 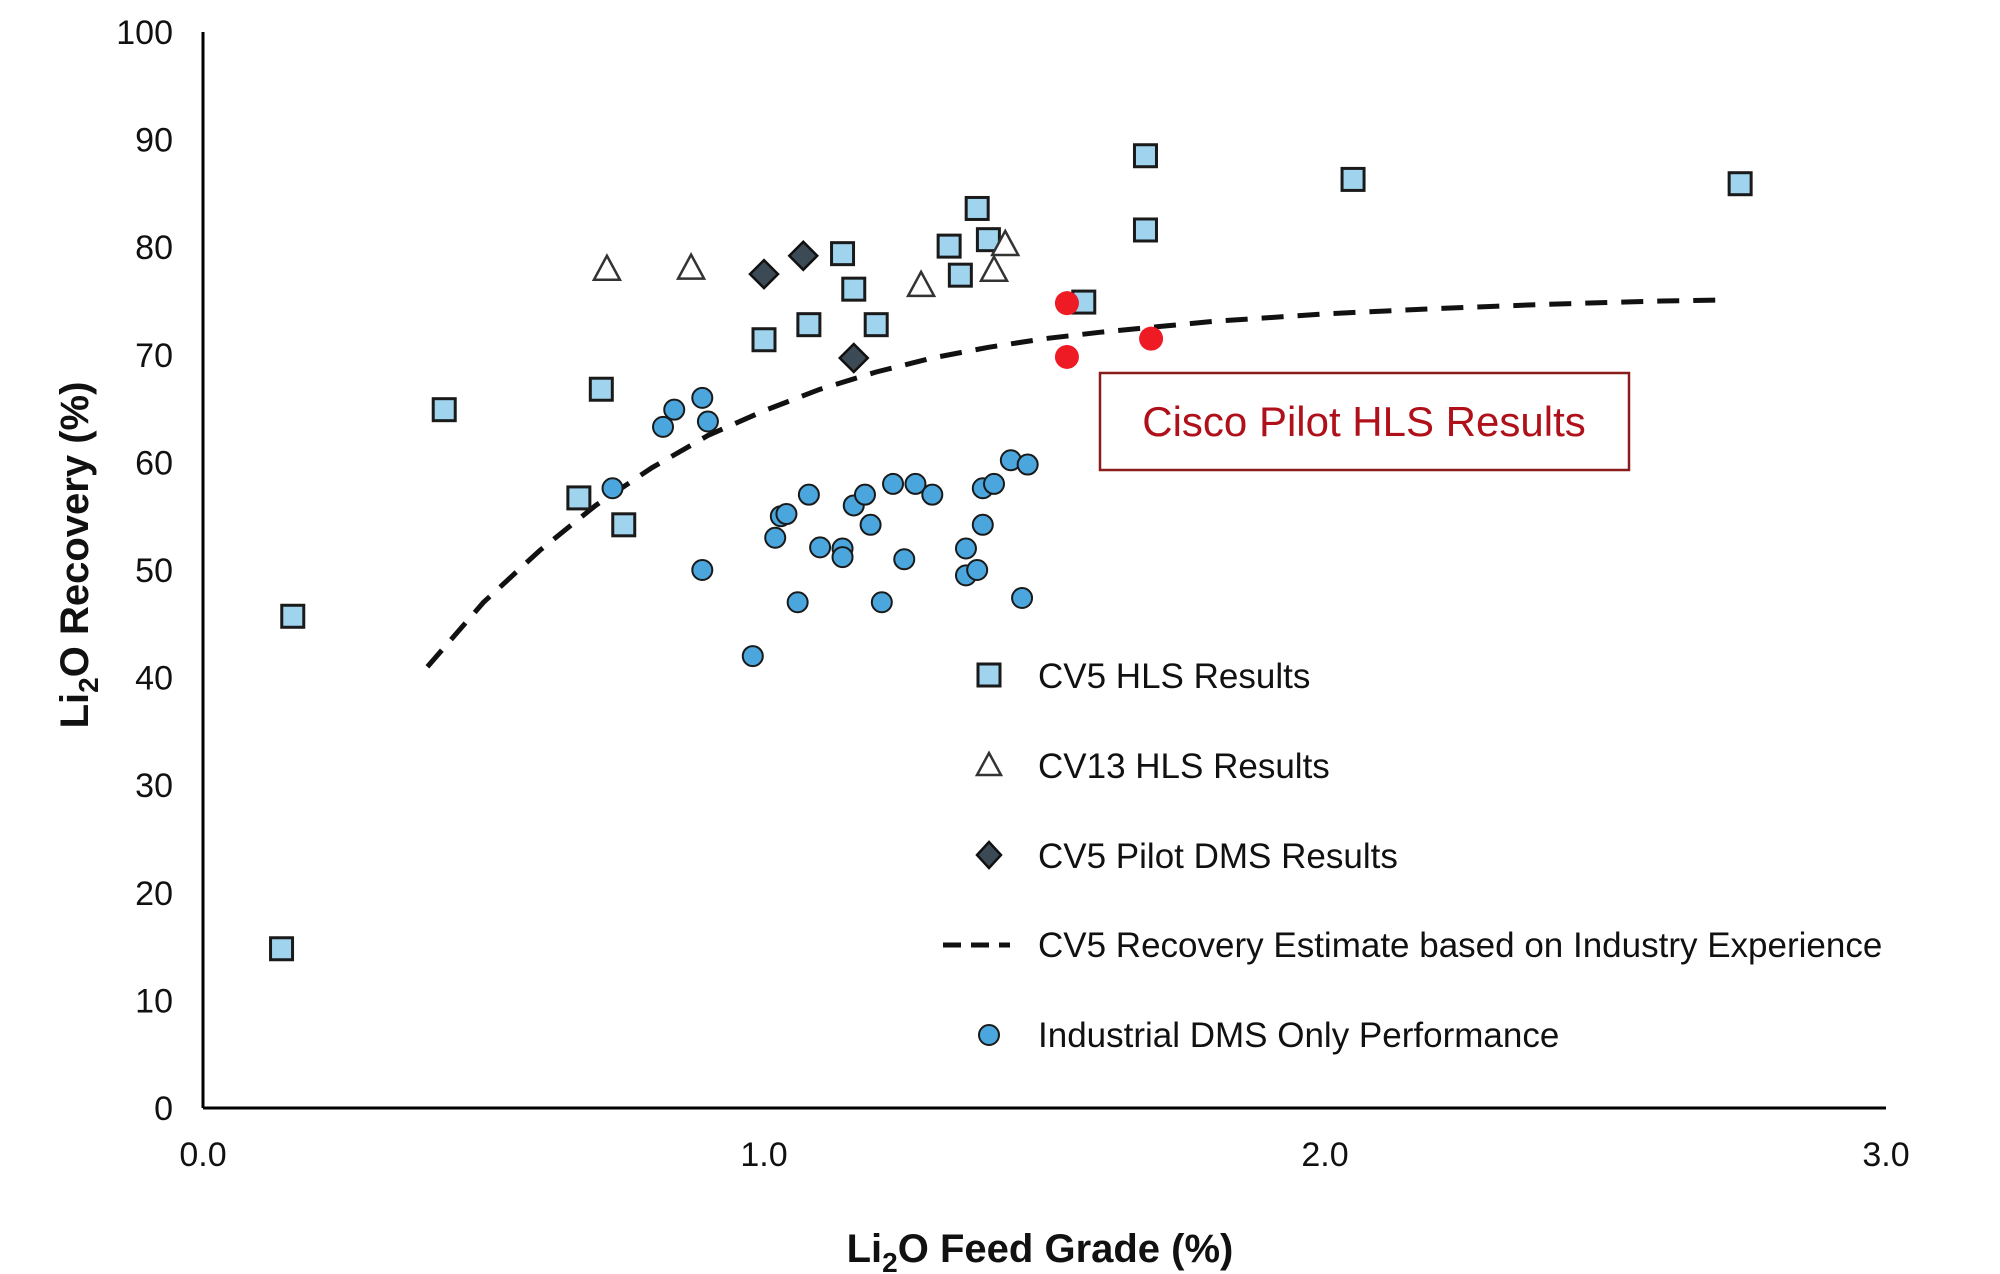 What do you see at coordinates (989, 675) in the screenshot?
I see `legend-square-marker` at bounding box center [989, 675].